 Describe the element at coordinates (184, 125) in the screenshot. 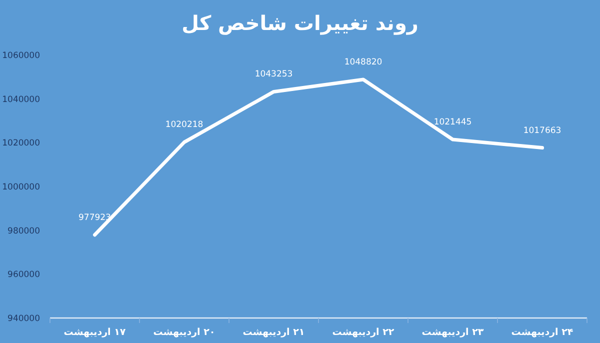

I see `data-label: 1020218` at that location.